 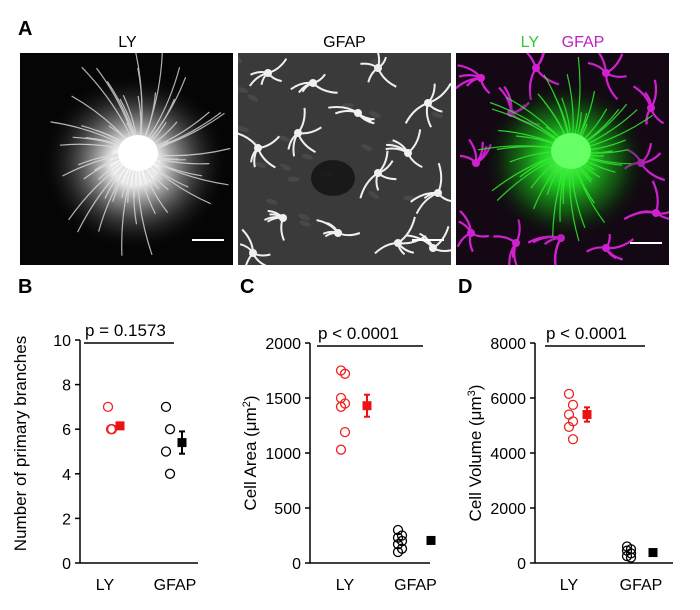 What do you see at coordinates (283, 454) in the screenshot?
I see `chart-c-ytick-label: 1000` at bounding box center [283, 454].